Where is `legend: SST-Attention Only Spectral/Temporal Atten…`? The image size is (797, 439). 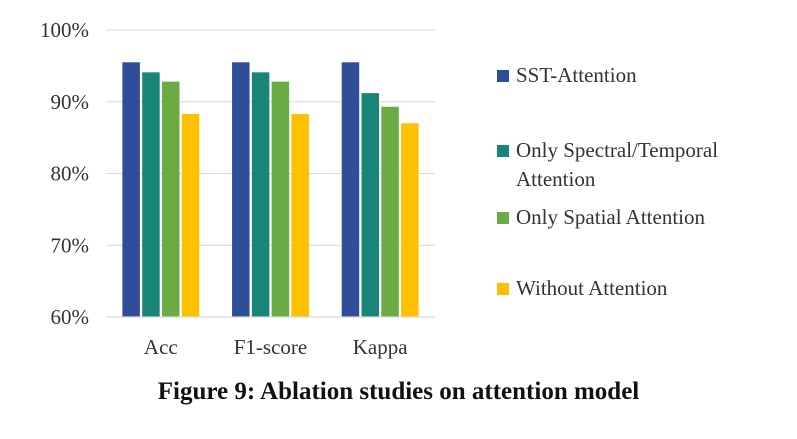
legend: SST-Attention Only Spectral/Temporal Atten… is located at coordinates (607, 181).